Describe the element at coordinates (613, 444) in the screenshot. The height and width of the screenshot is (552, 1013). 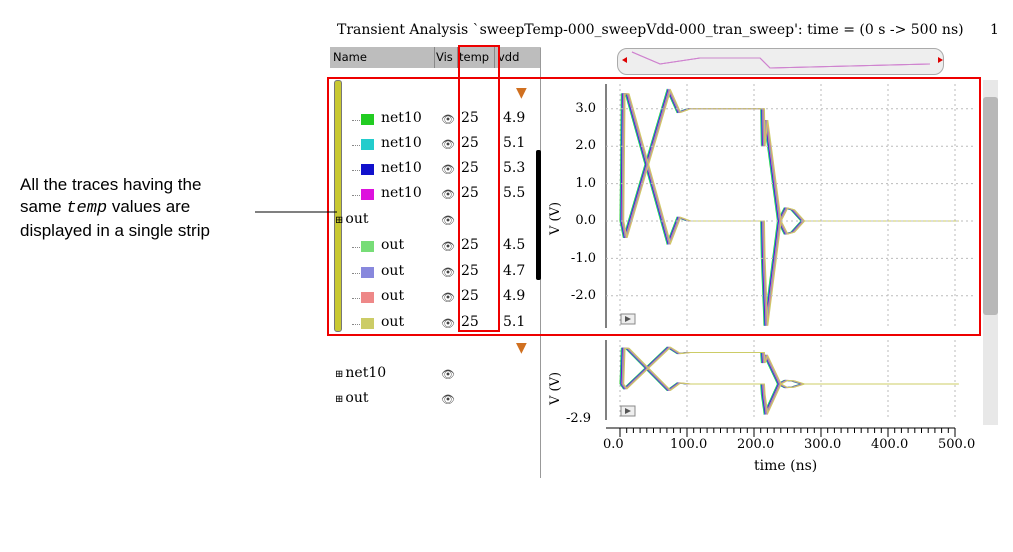
I see `xaxis-tick: 0.0` at that location.